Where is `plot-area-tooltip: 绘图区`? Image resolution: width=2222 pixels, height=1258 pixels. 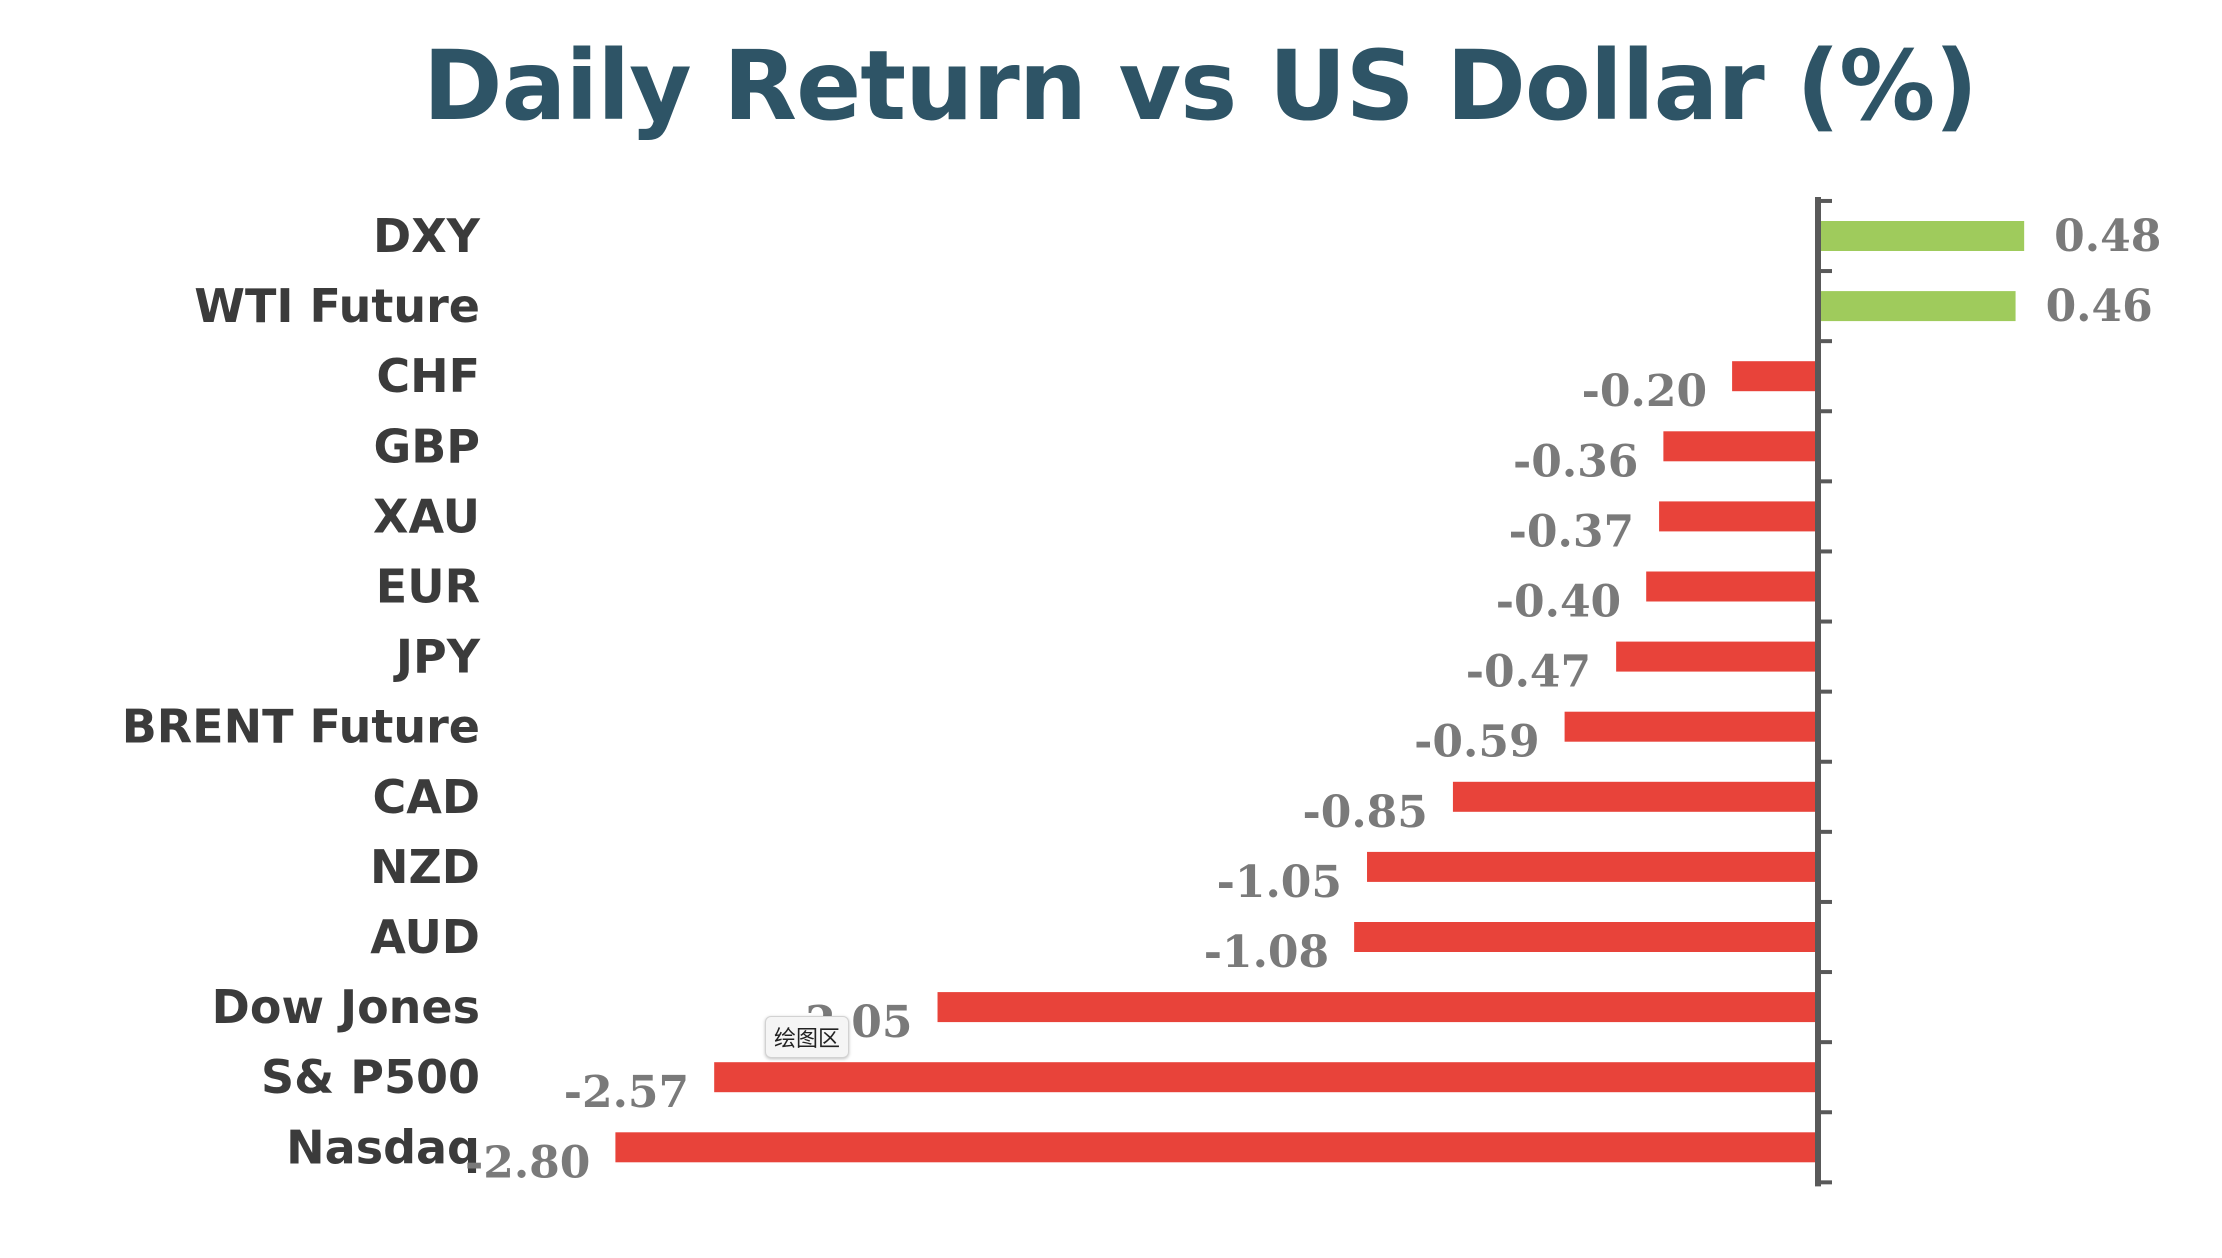 plot-area-tooltip: 绘图区 is located at coordinates (807, 1037).